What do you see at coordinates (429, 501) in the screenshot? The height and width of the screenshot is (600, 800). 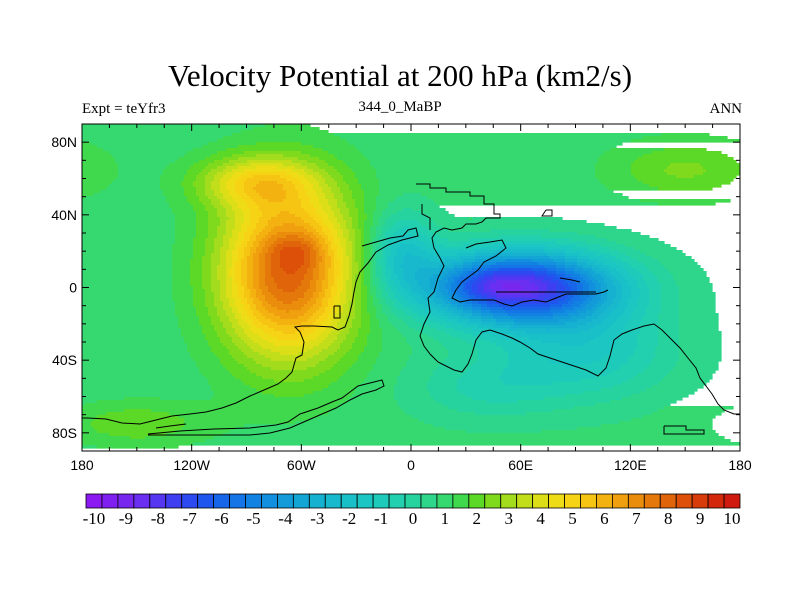 I see `colorbar-box` at bounding box center [429, 501].